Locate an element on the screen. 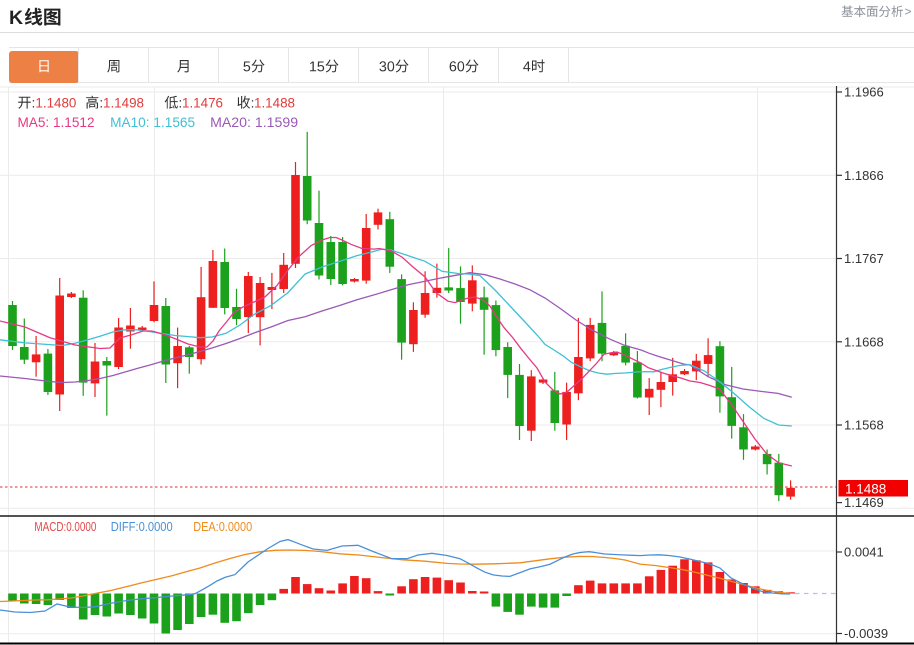 This screenshot has height=645, width=914. svg-text: DIFF:0.0000 is located at coordinates (142, 526).